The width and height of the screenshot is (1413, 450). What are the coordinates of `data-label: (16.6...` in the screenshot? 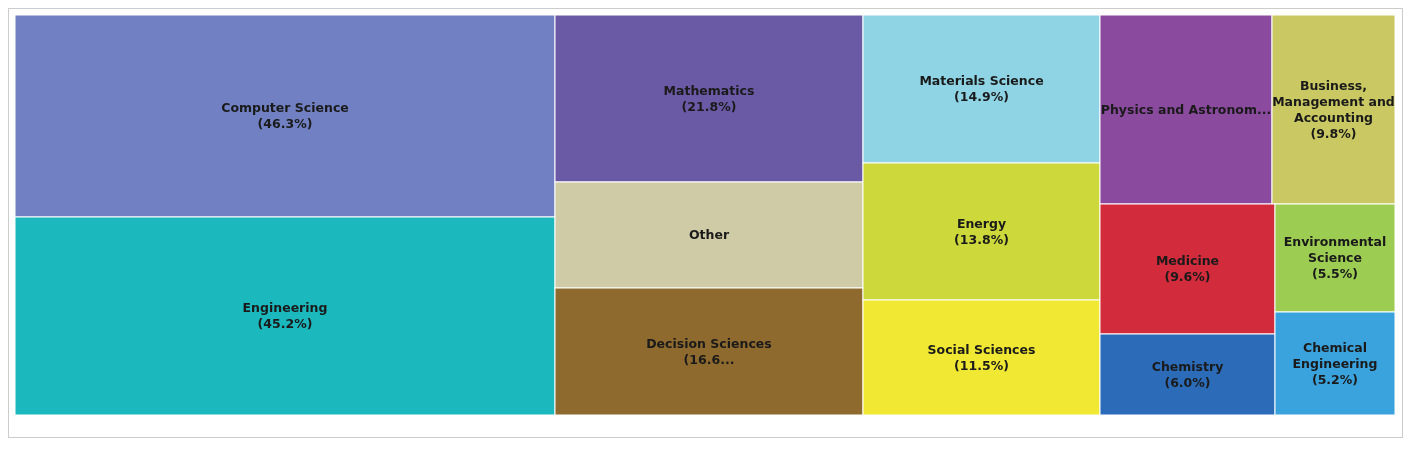 It's located at (709, 359).